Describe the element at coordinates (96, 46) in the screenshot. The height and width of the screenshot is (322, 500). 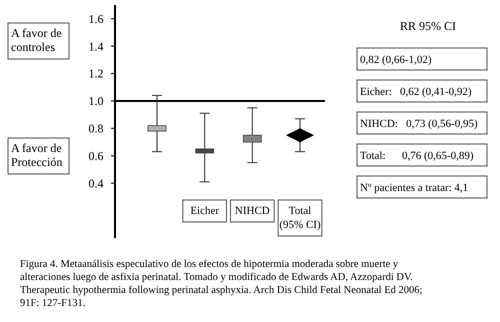
I see `y-tick-label: 1.4` at that location.